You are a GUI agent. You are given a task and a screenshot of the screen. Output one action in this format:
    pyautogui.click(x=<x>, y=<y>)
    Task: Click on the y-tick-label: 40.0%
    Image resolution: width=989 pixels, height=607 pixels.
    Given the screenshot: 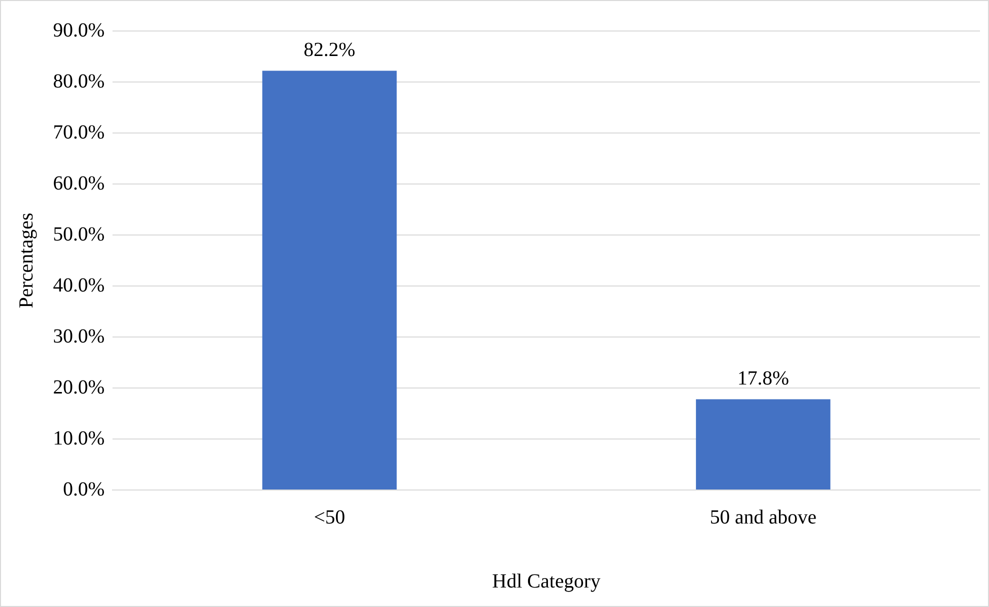 What is the action you would take?
    pyautogui.click(x=78, y=285)
    